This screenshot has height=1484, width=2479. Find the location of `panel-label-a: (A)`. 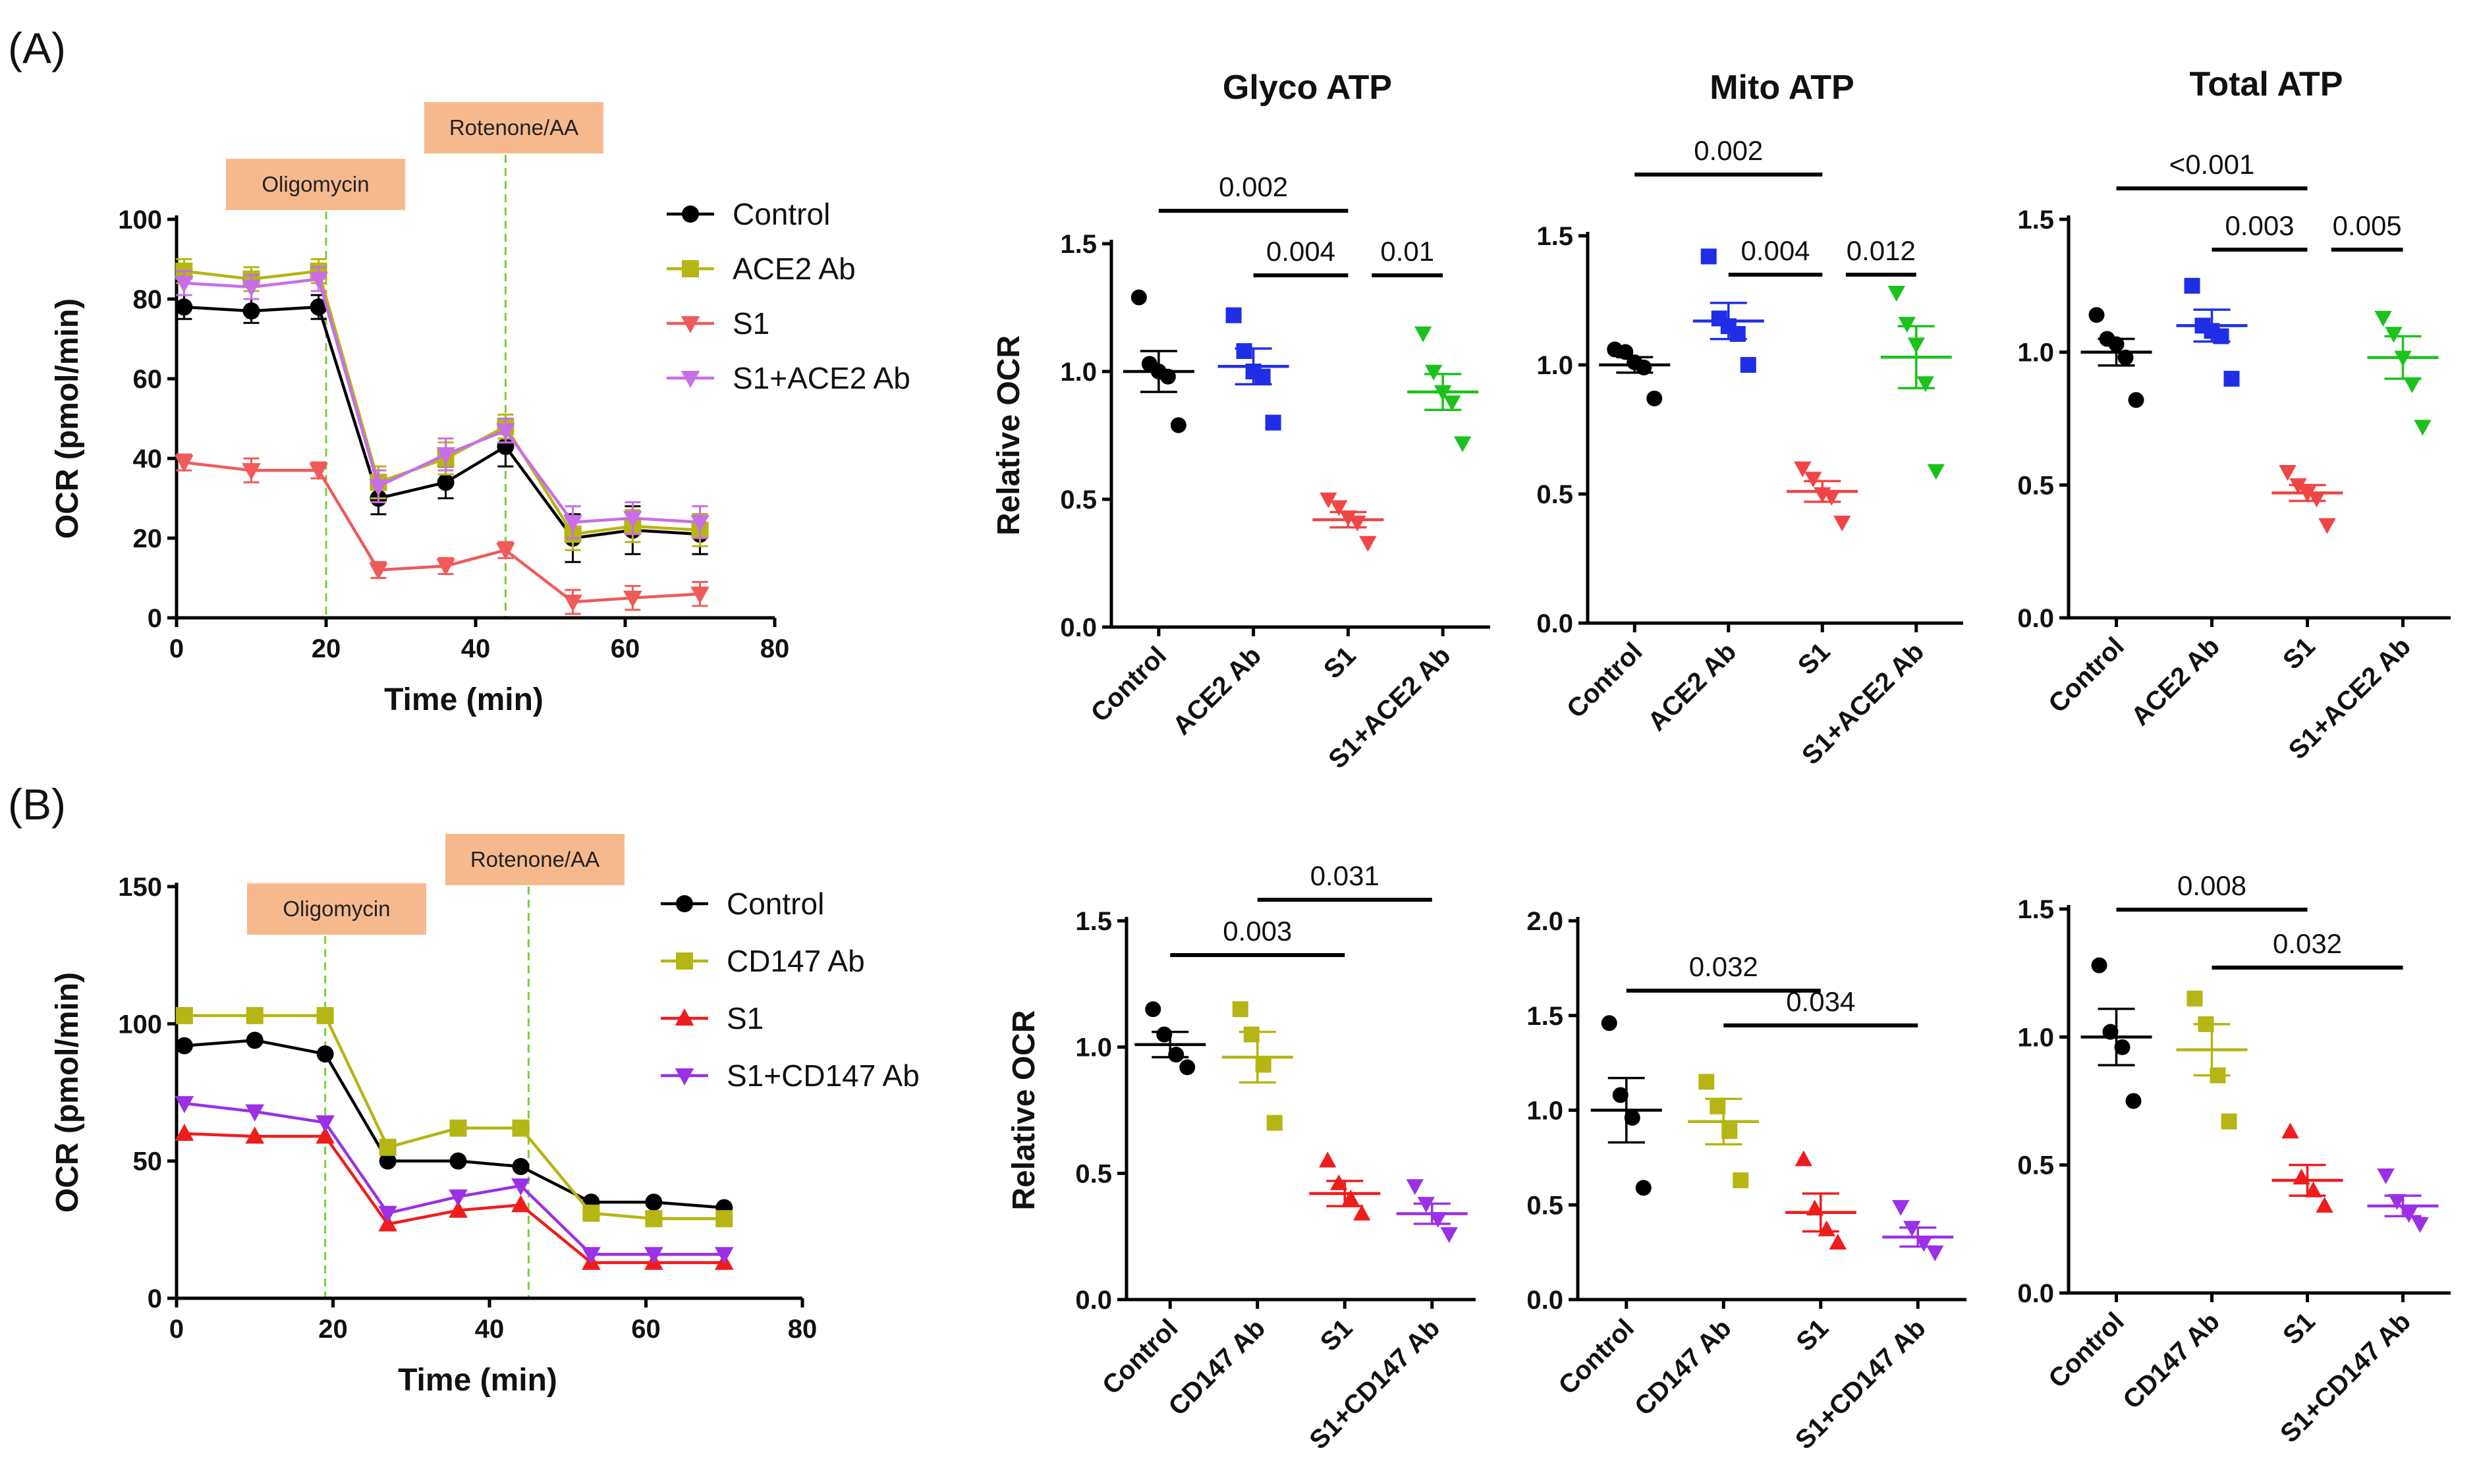

panel-label-a: (A) is located at coordinates (37, 48).